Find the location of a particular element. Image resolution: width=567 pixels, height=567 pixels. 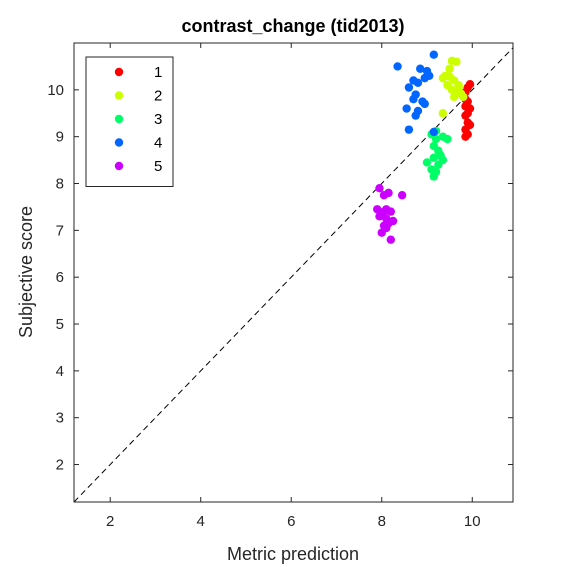

legend-label-2: 2 is located at coordinates (158, 96).